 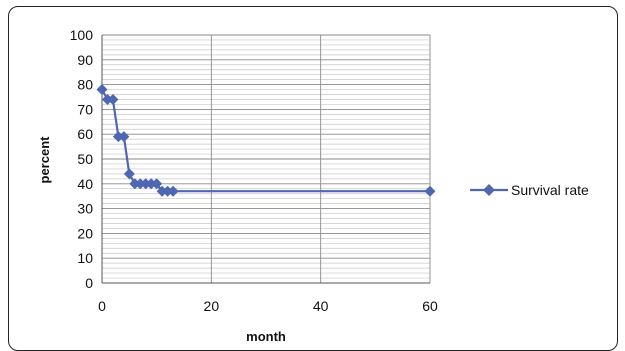 I want to click on y-tick-label: 40, so click(x=85, y=184).